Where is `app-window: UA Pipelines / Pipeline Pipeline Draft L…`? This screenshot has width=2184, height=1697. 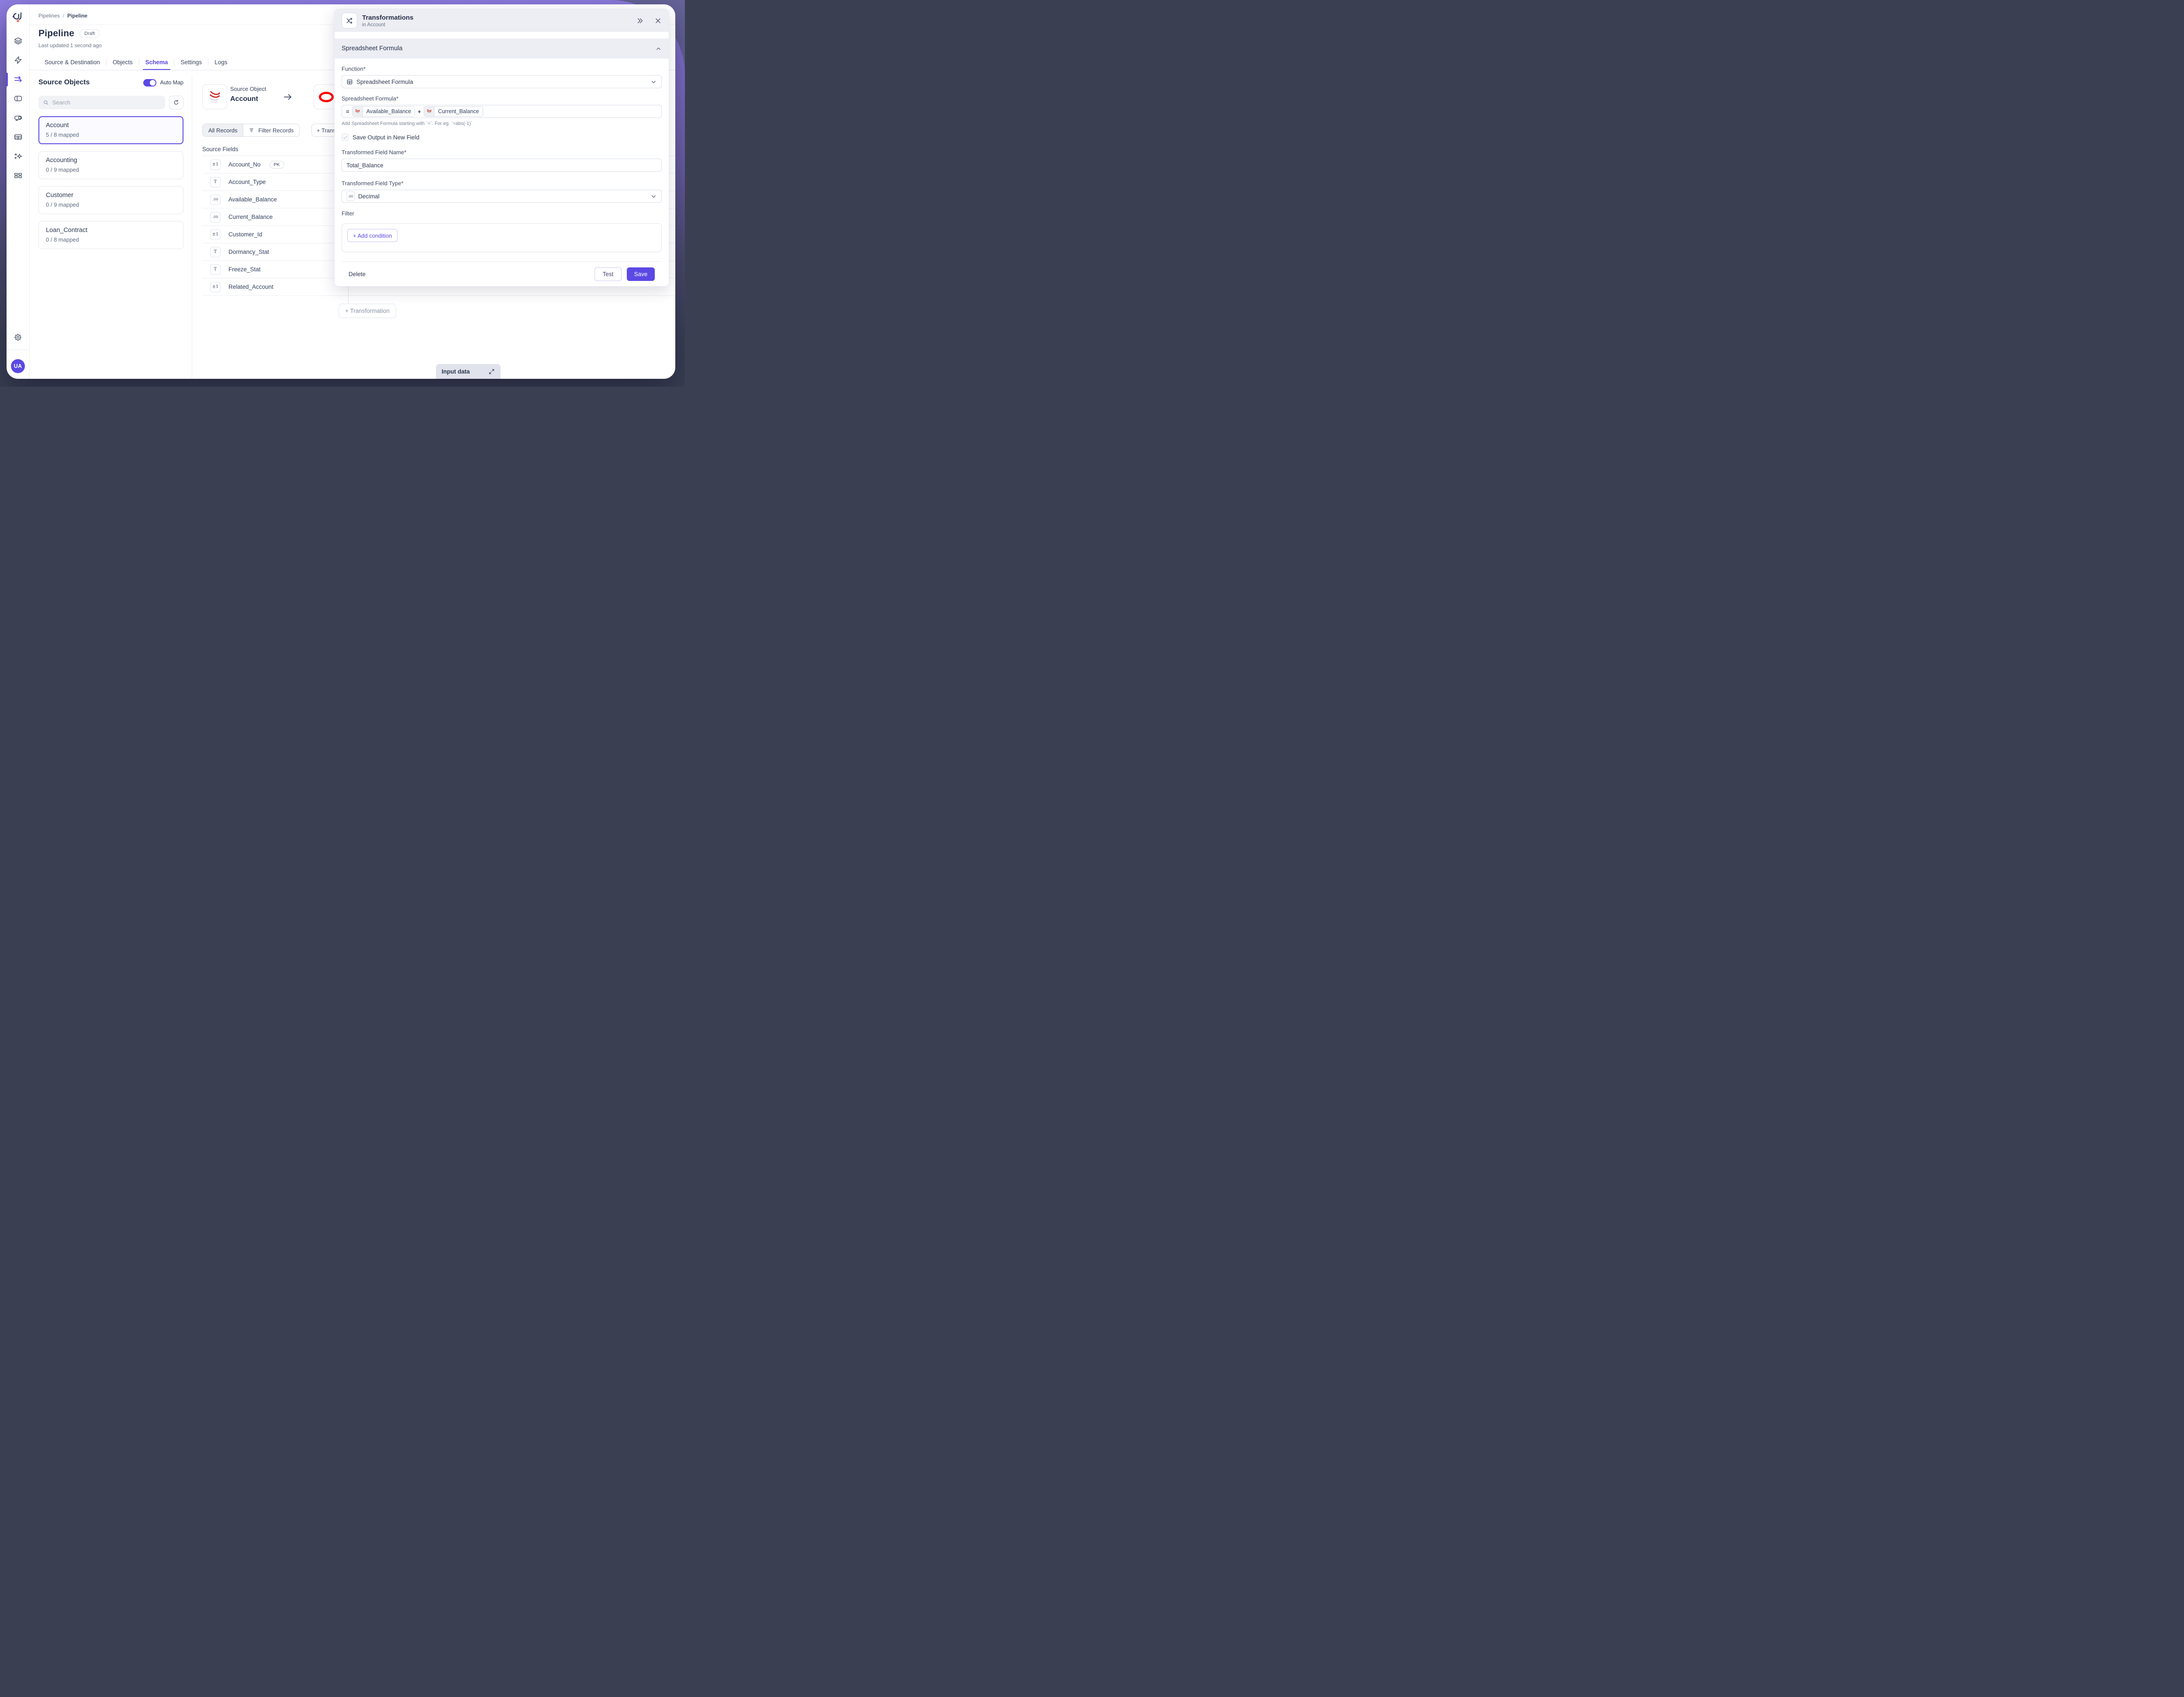
app-window: UA Pipelines / Pipeline Pipeline Draft L… is located at coordinates (341, 192).